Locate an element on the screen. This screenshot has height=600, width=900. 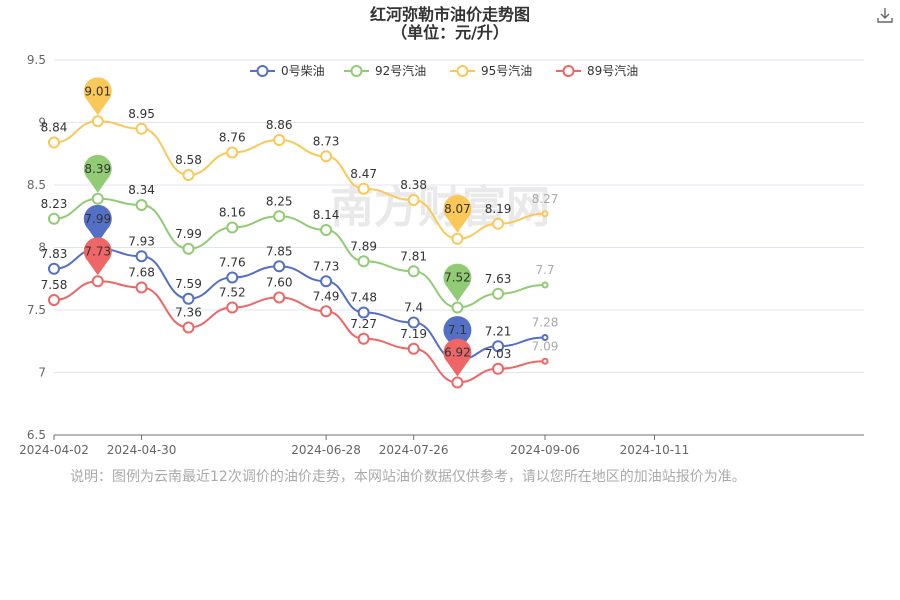
max-pin: 7.99 is located at coordinates (97, 223).